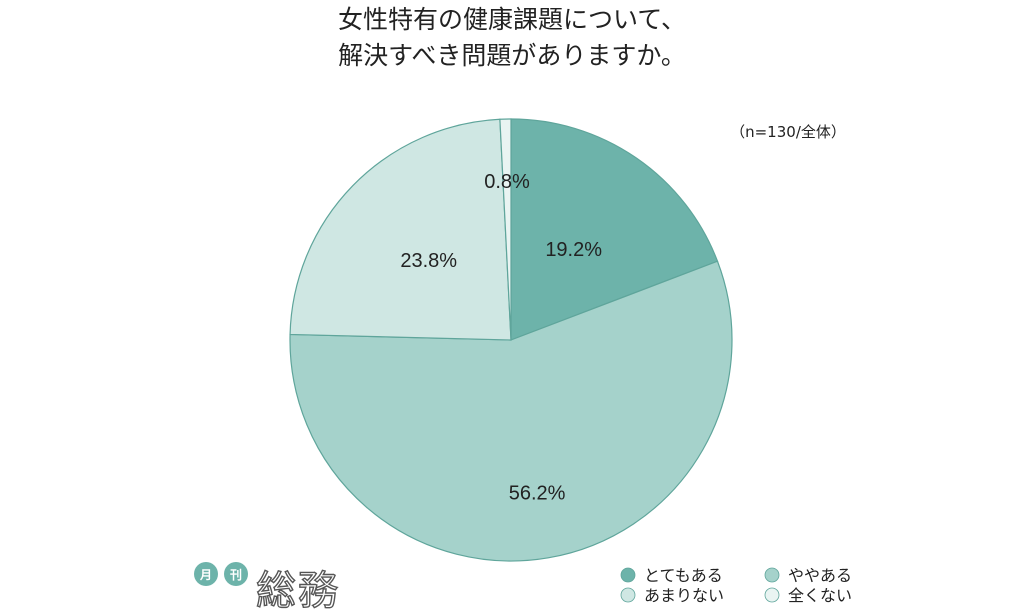 The image size is (1024, 614). Describe the element at coordinates (820, 575) in the screenshot. I see `legend-label-yaya-aru: ややある` at that location.